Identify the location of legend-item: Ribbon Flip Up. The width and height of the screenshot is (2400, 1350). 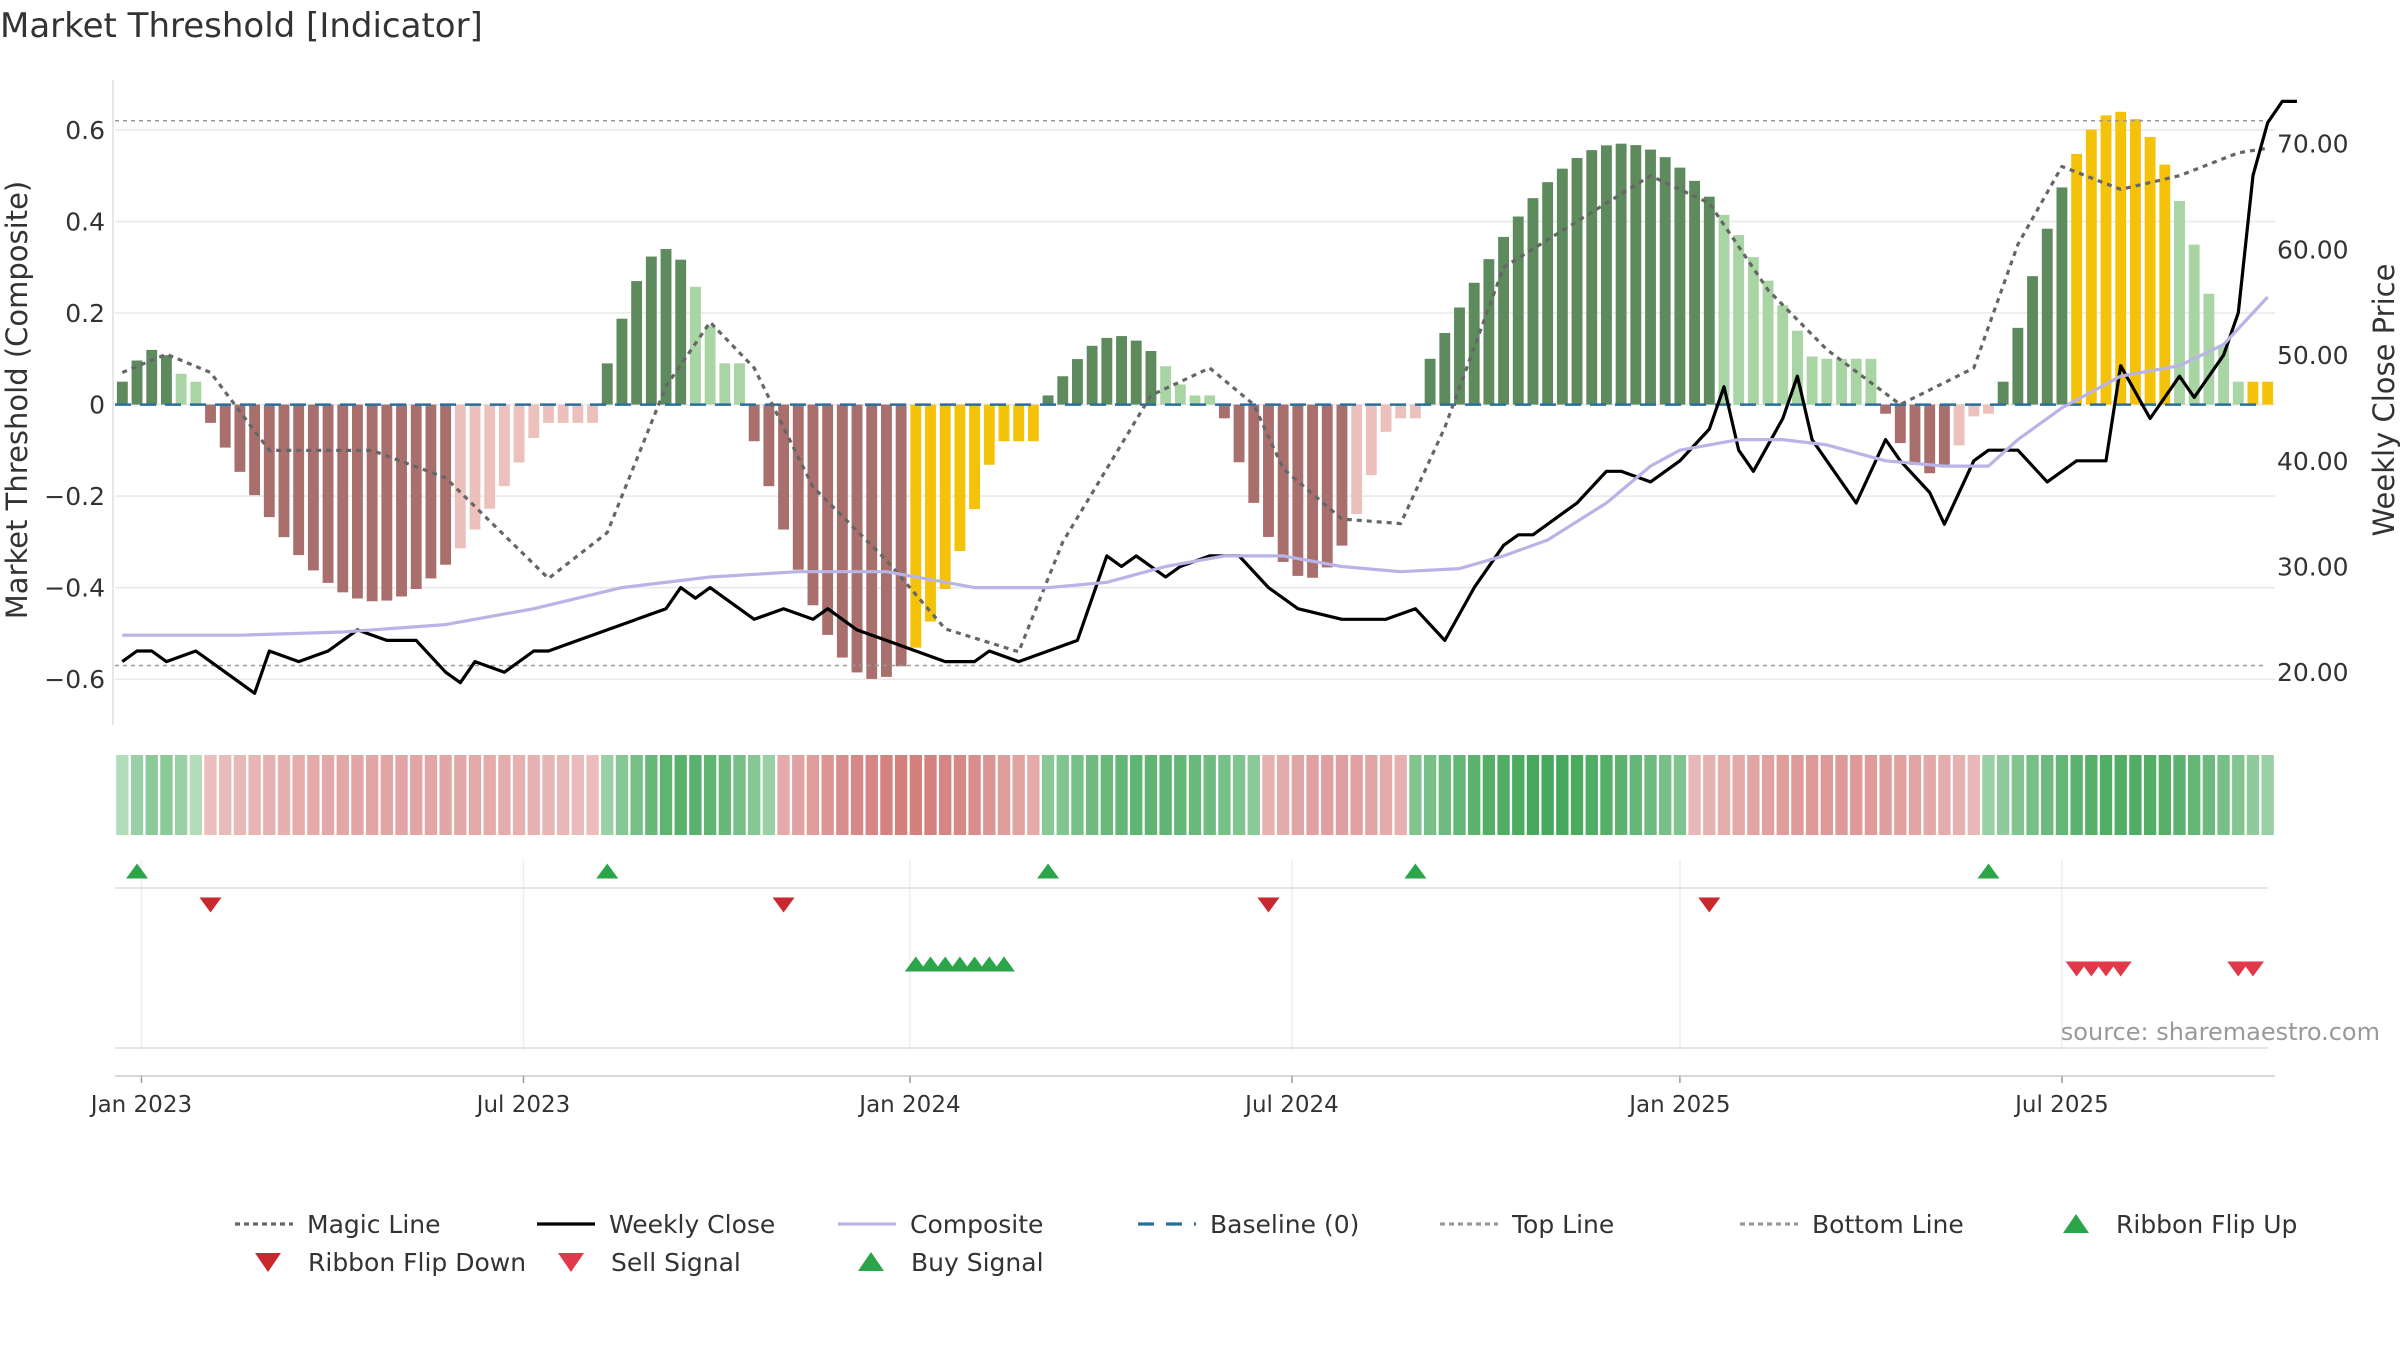
(2180, 1224).